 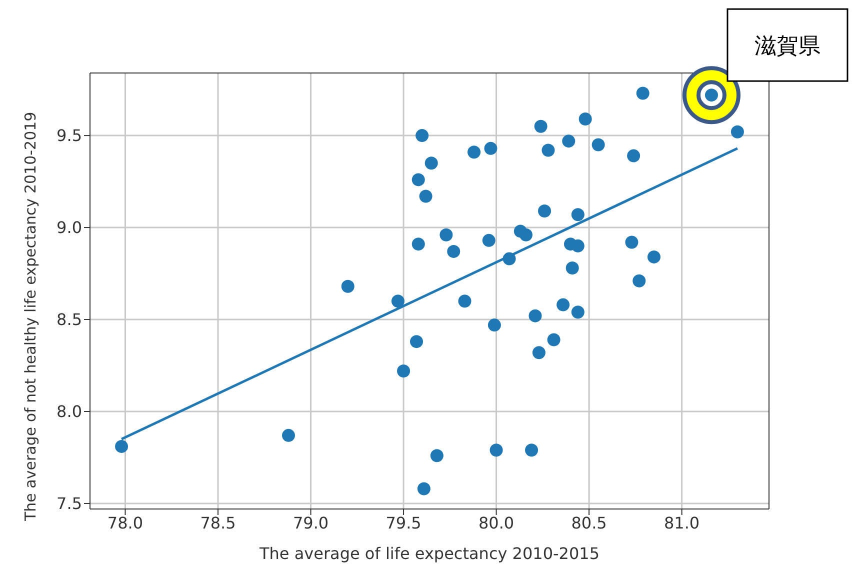 What do you see at coordinates (404, 522) in the screenshot?
I see `x-tick-label: 79.5` at bounding box center [404, 522].